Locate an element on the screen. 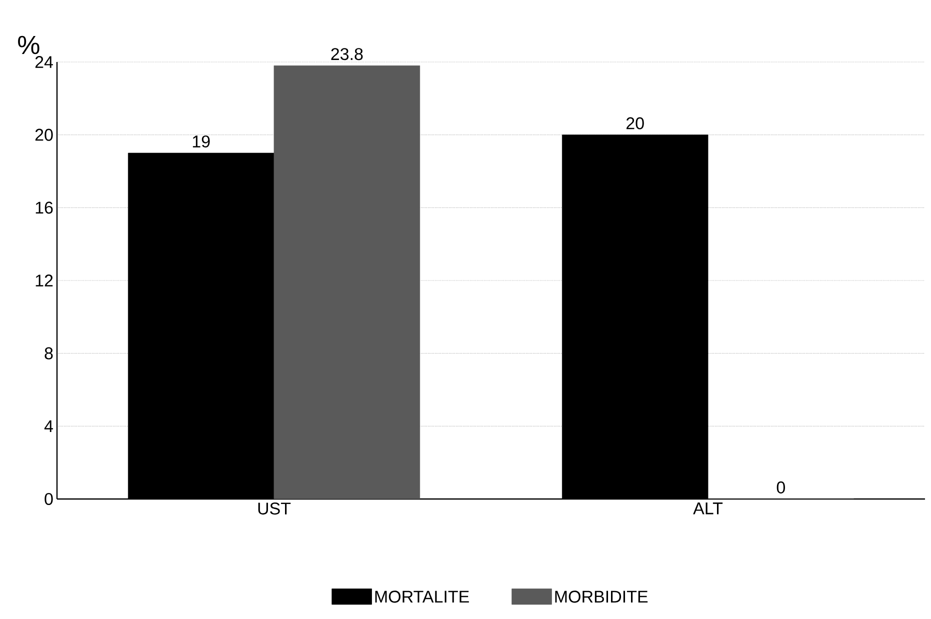 The width and height of the screenshot is (931, 619). data-label: 23.8 is located at coordinates (347, 54).